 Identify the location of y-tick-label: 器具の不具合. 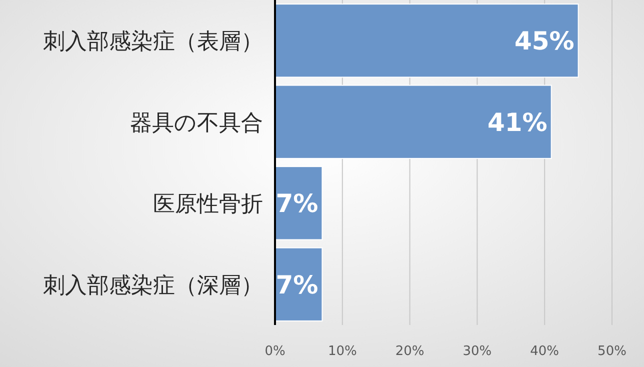
(196, 123).